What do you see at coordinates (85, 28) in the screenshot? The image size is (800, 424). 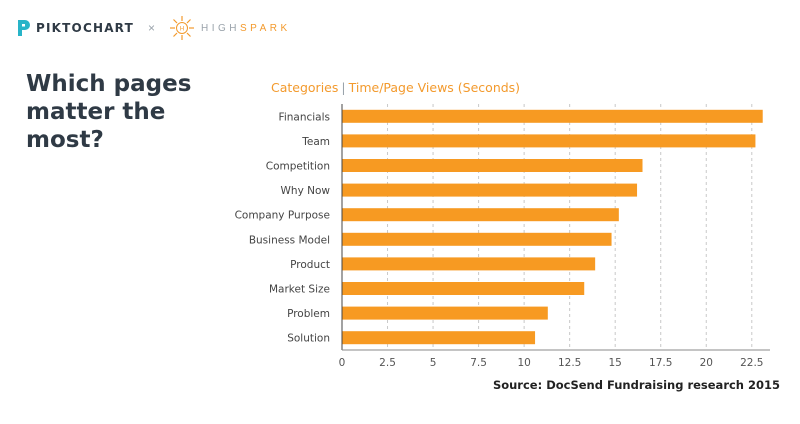 I see `piktochart-wordmark: PIKTOCHART` at bounding box center [85, 28].